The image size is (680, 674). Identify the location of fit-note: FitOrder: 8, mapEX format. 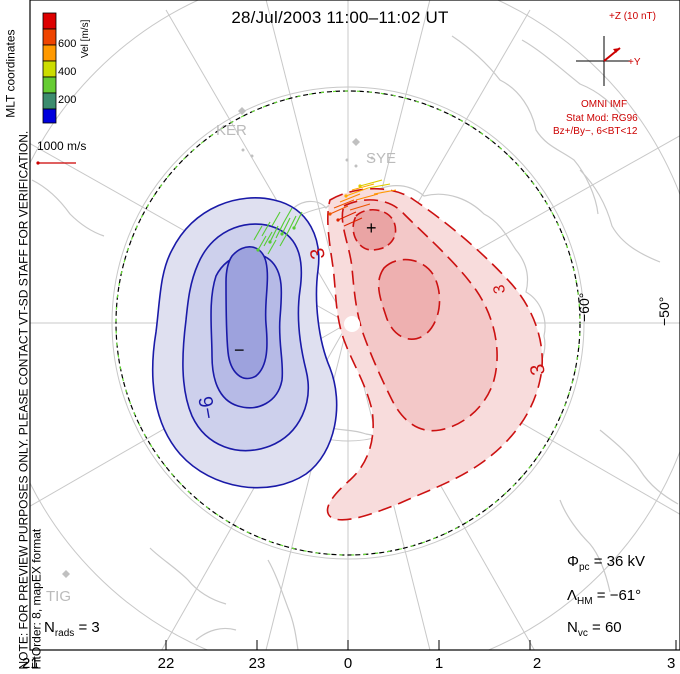
(36, 599).